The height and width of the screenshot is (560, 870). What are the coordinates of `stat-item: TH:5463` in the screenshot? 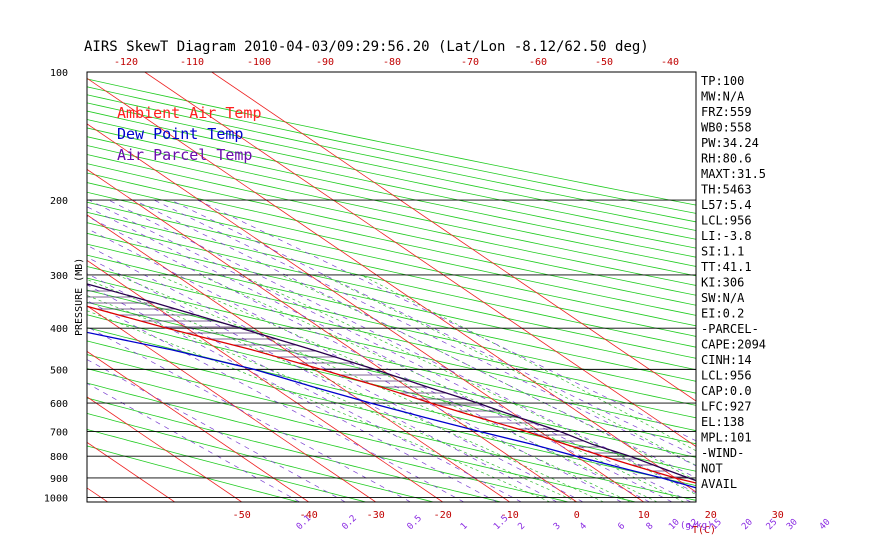 It's located at (726, 190).